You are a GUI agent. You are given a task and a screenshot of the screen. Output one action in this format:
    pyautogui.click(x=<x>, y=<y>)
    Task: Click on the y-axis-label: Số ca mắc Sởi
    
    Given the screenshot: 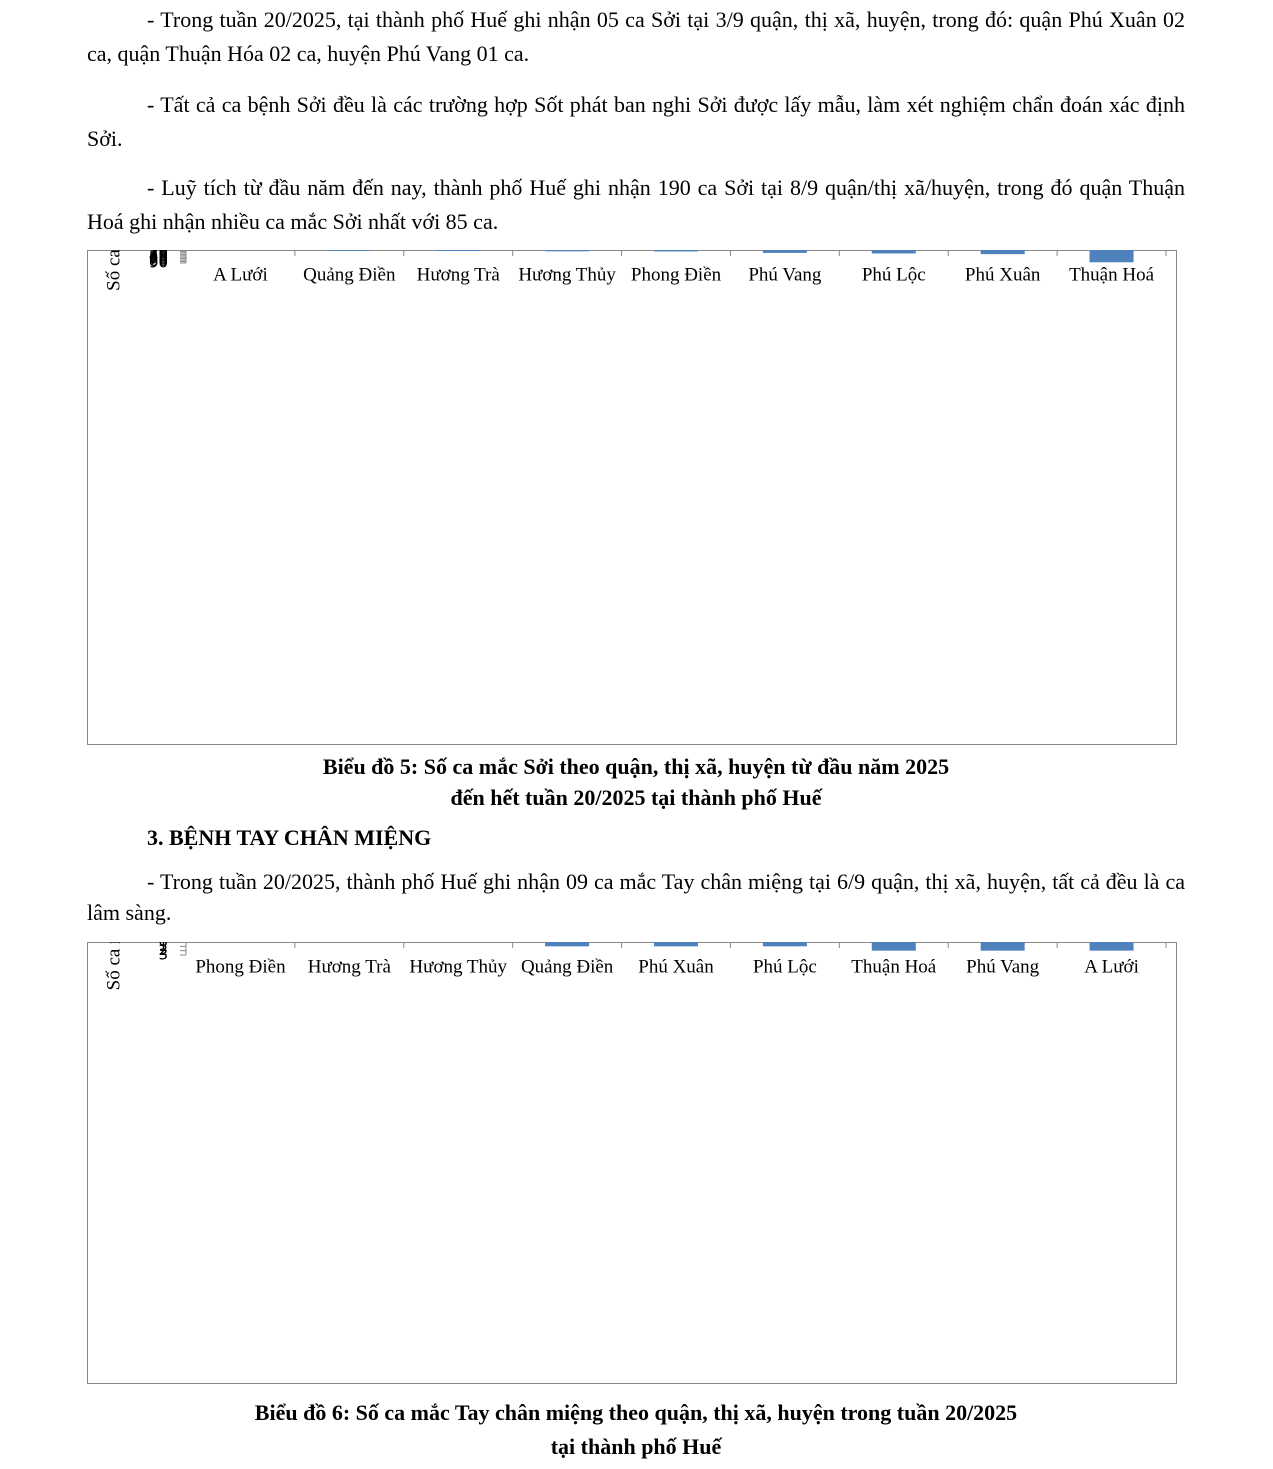 What is the action you would take?
    pyautogui.click(x=113, y=270)
    